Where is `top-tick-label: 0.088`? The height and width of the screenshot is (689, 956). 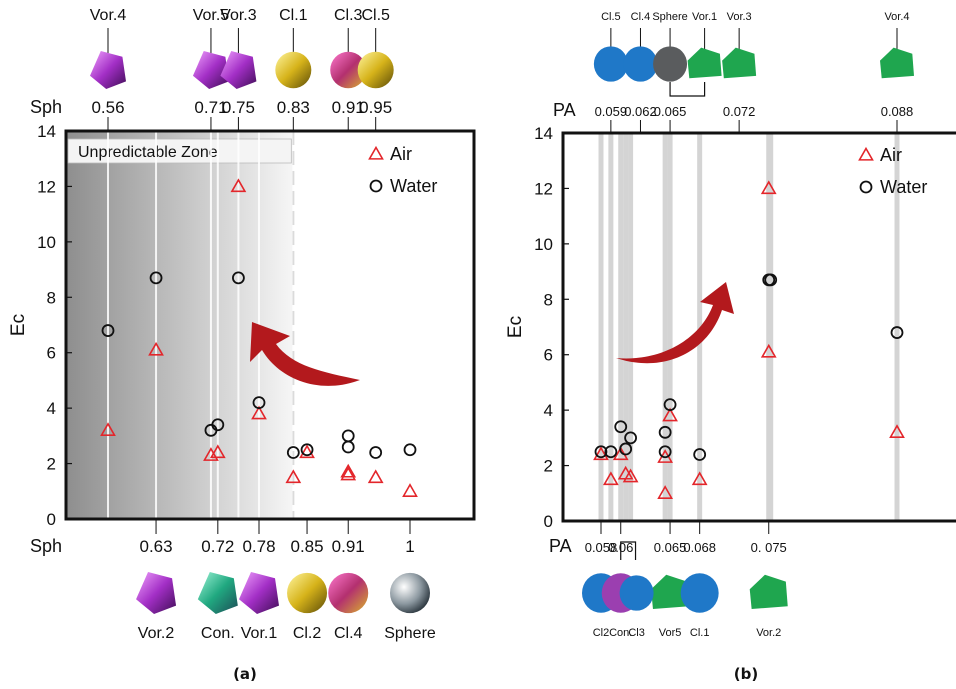
top-tick-label: 0.088 is located at coordinates (897, 111).